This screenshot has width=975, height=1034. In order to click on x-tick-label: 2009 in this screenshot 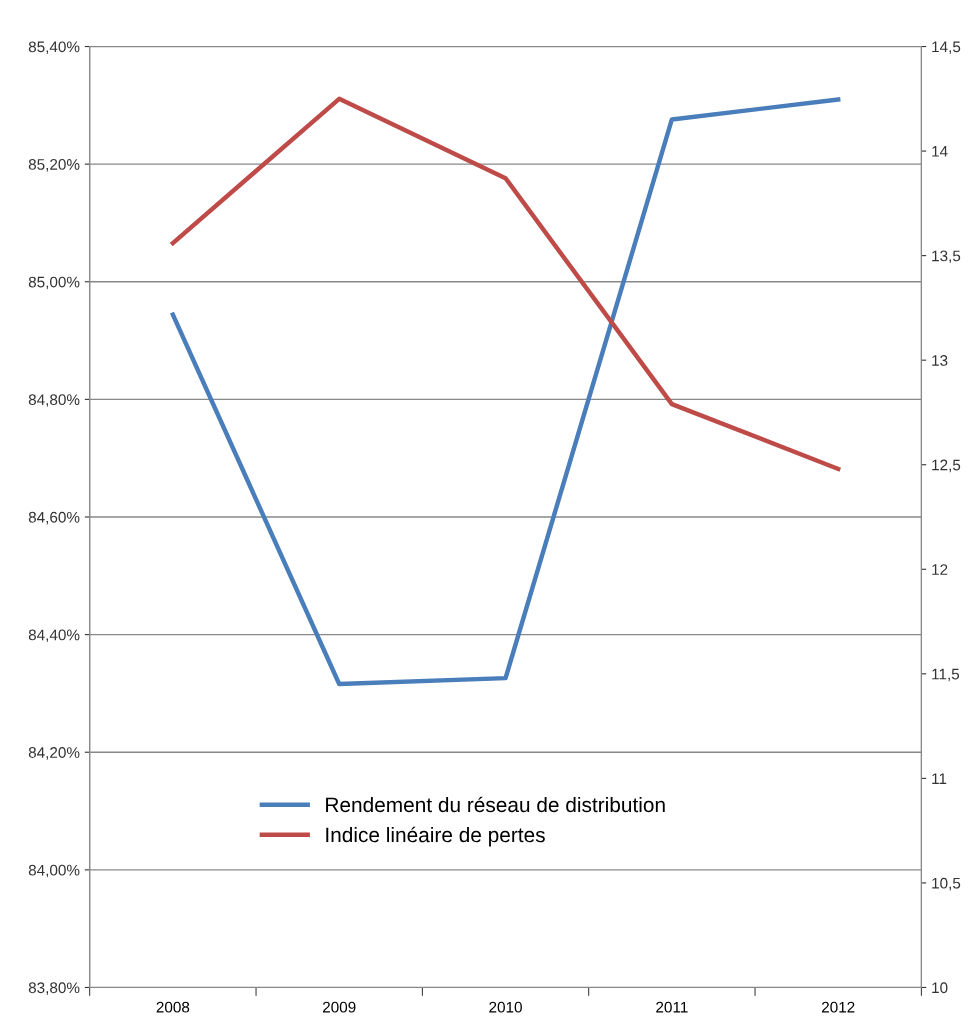, I will do `click(339, 1007)`.